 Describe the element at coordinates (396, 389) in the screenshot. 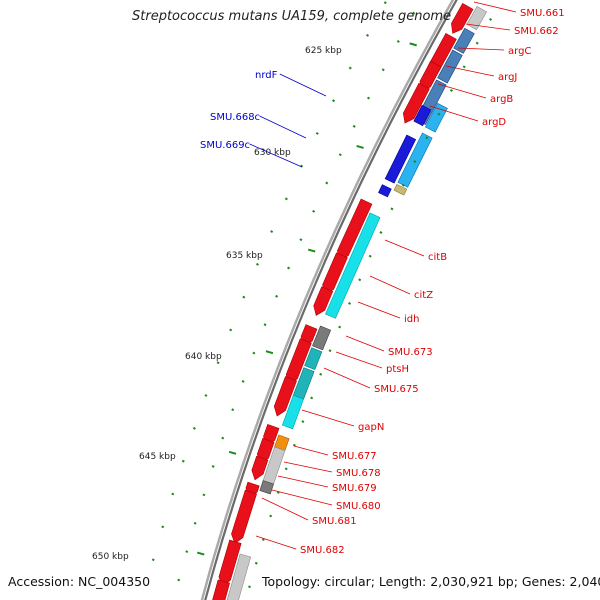

I see `gene-label: SMU.675` at that location.